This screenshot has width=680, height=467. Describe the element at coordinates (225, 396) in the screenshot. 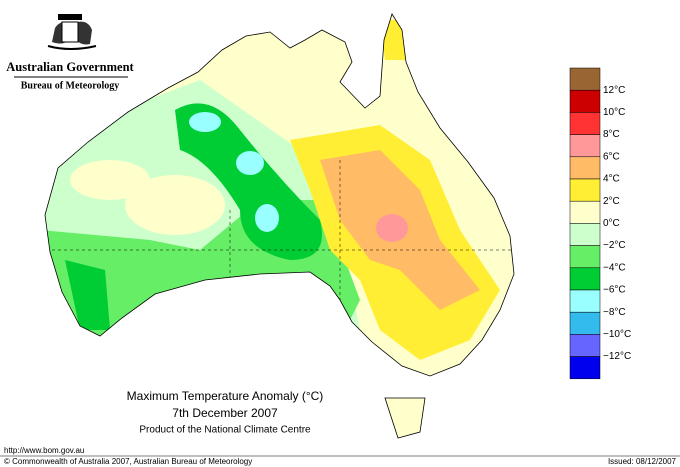

I see `map-title: Maximum Temperature Anomaly (°C)` at that location.